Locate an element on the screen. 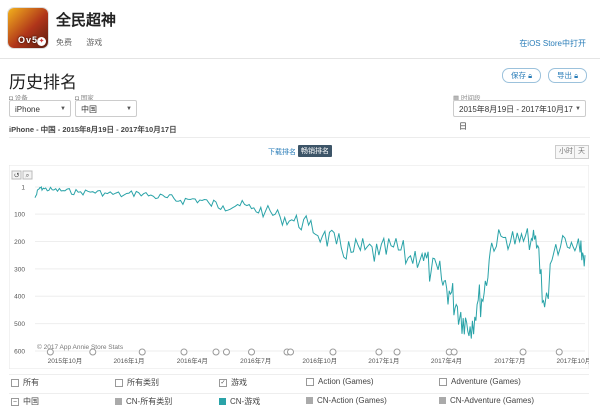  x-tick-label: 2017年10月 is located at coordinates (573, 360).